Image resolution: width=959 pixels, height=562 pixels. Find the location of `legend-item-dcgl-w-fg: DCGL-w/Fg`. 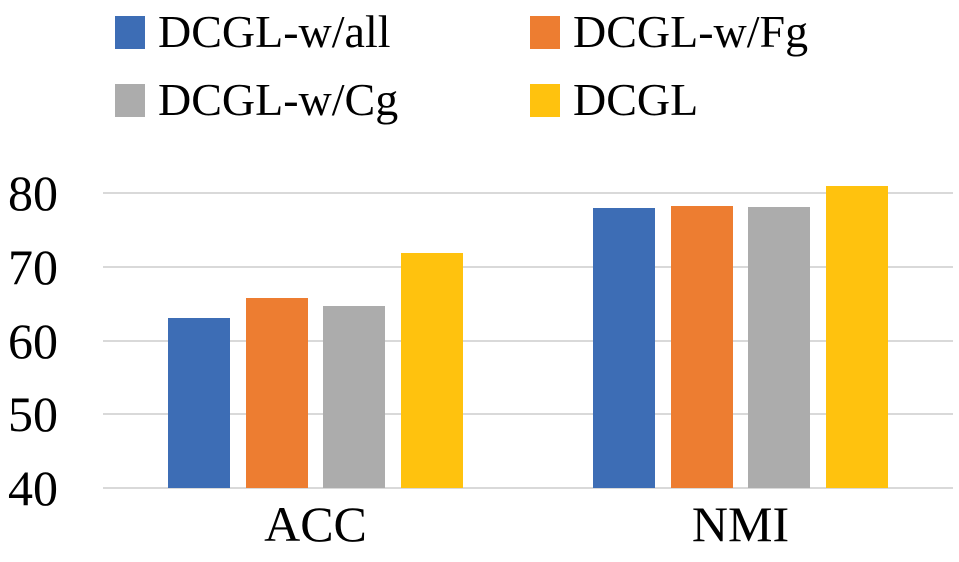

legend-item-dcgl-w-fg: DCGL-w/Fg is located at coordinates (669, 32).